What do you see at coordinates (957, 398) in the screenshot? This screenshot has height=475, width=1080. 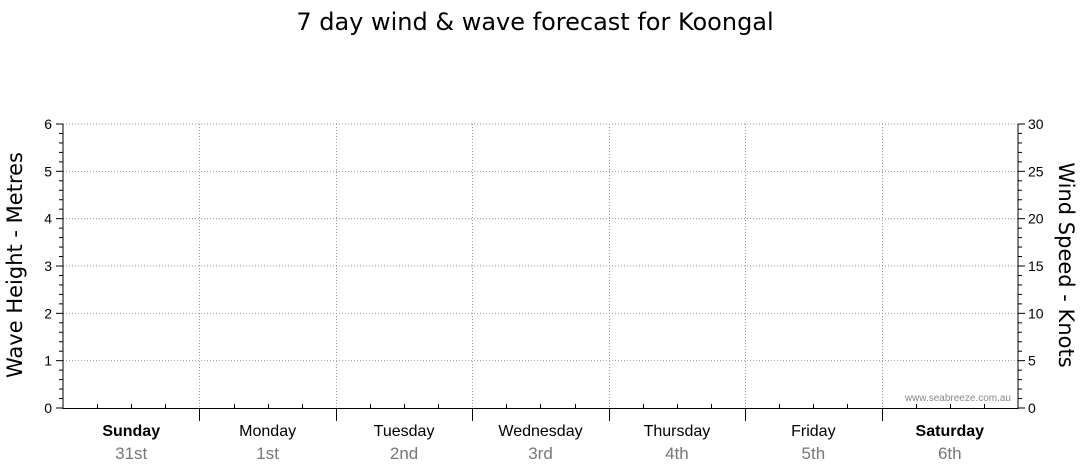 I see `watermark: www.seabreeze.com.au` at bounding box center [957, 398].